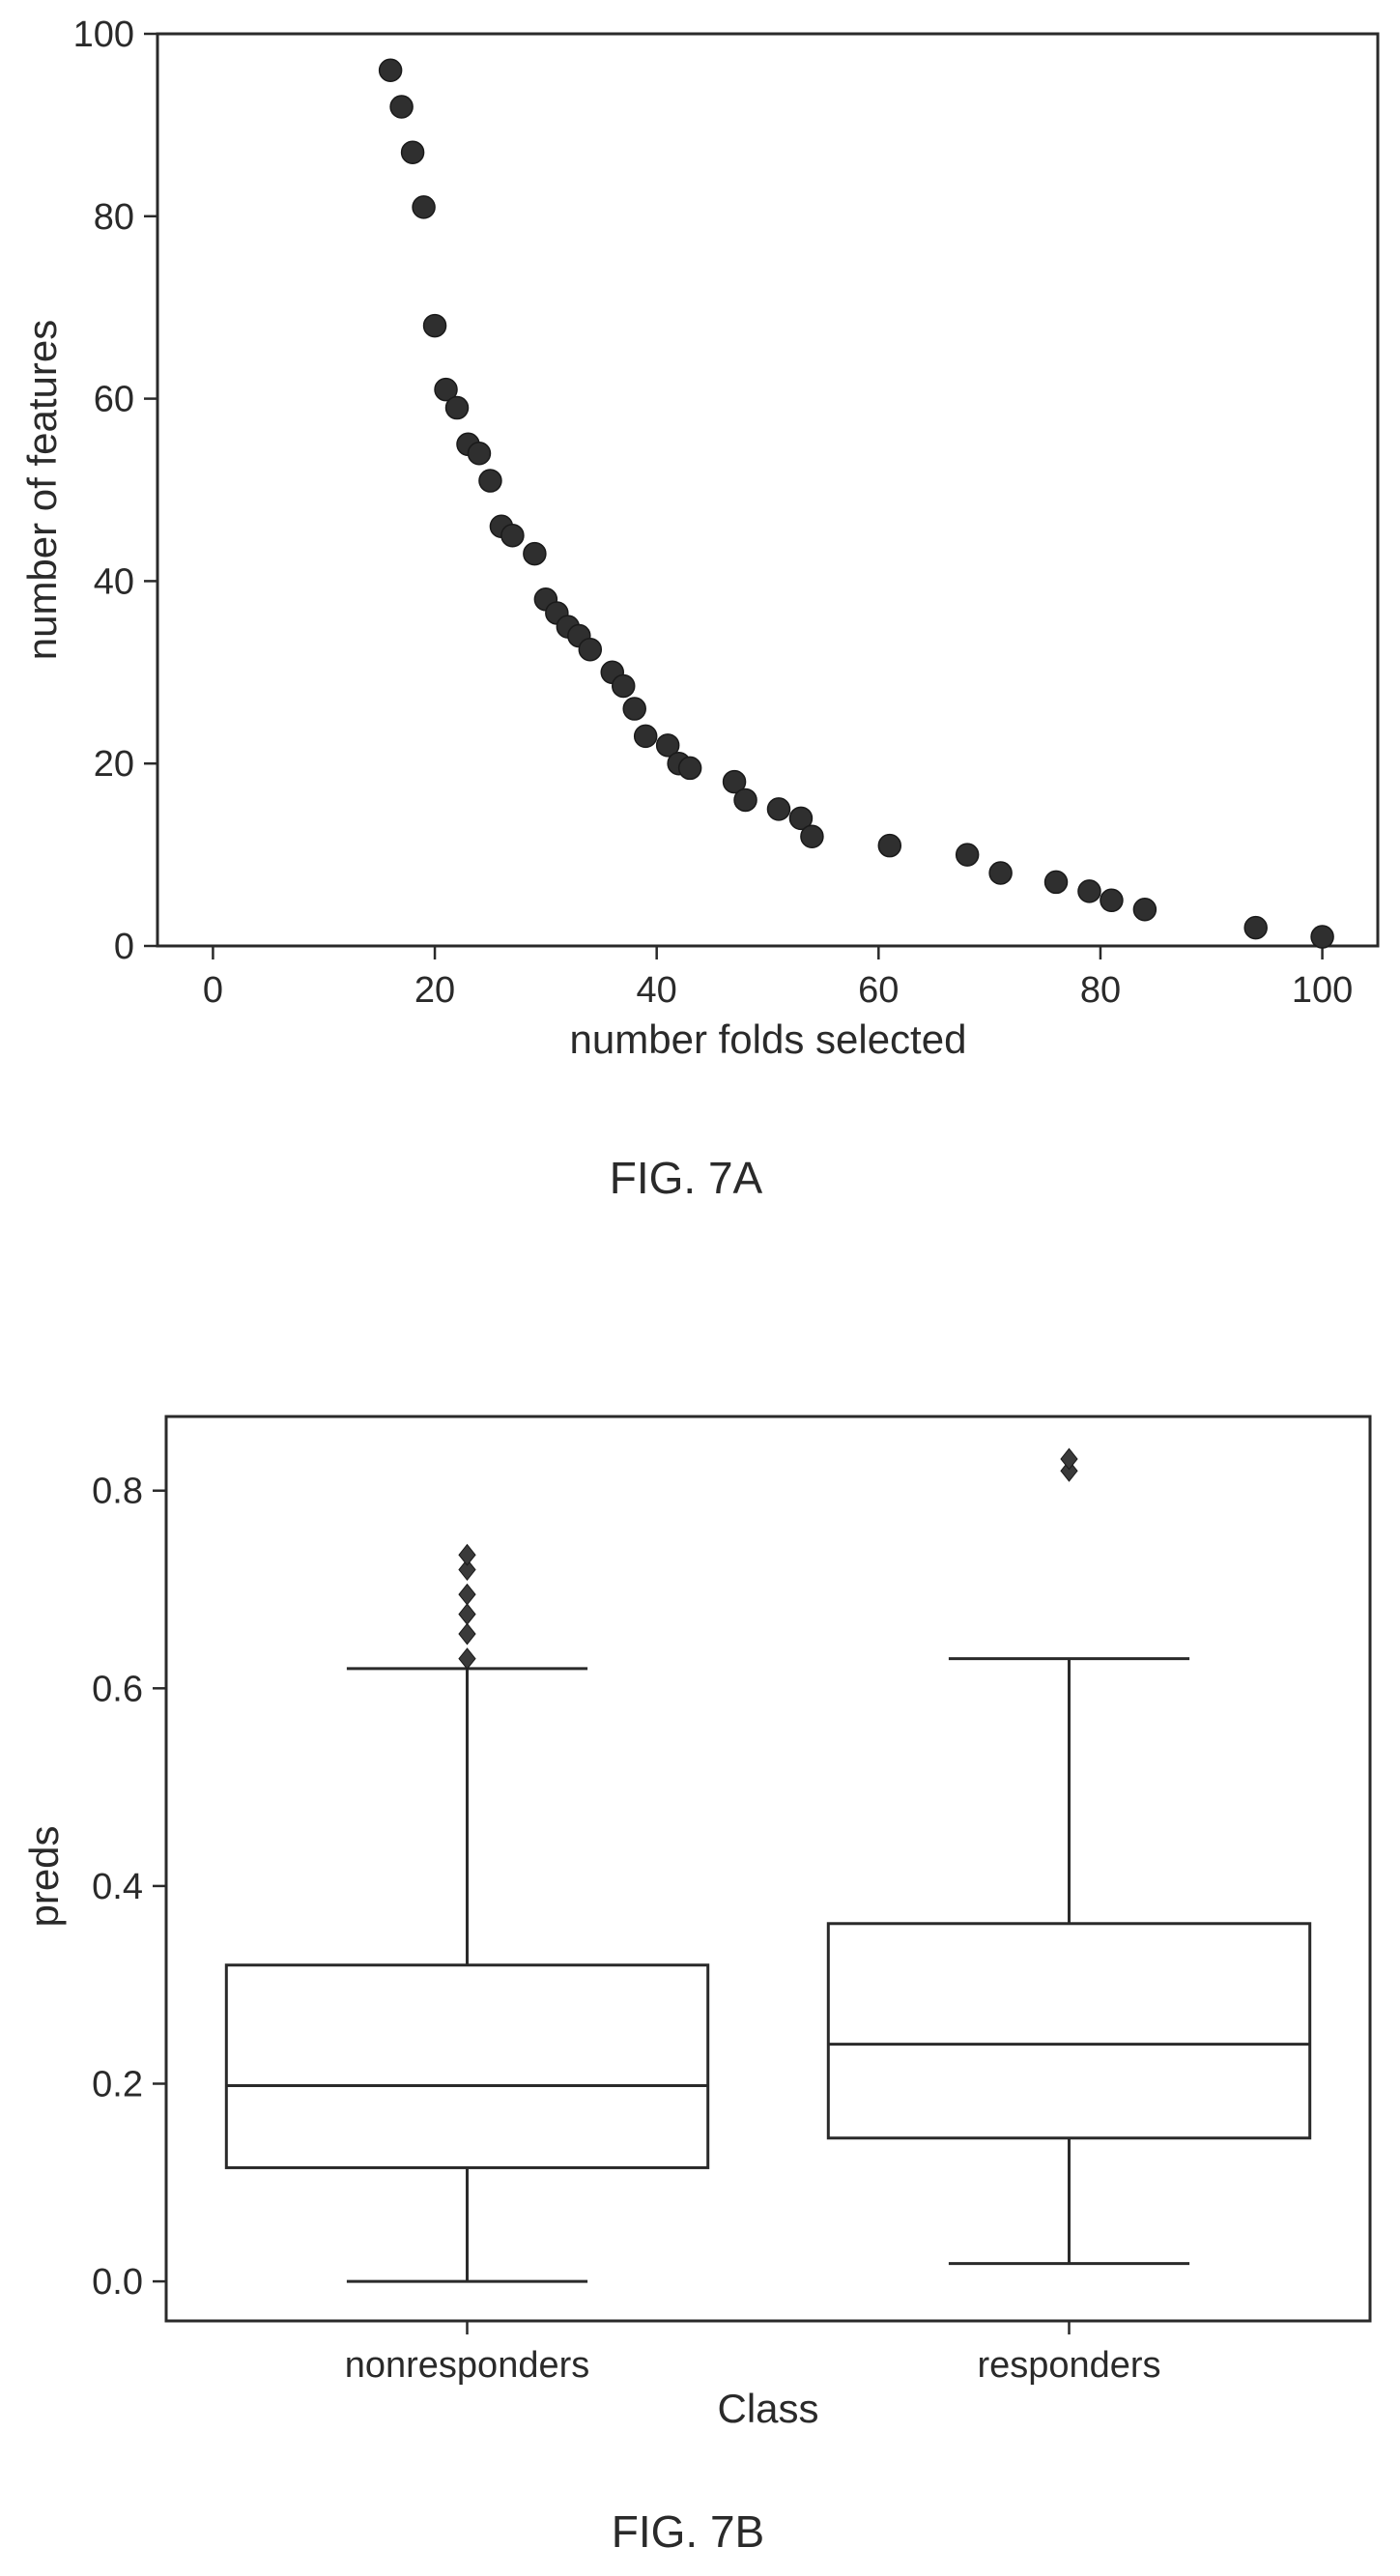  Describe the element at coordinates (686, 1178) in the screenshot. I see `figure-caption-7a: FIG. 7A` at that location.